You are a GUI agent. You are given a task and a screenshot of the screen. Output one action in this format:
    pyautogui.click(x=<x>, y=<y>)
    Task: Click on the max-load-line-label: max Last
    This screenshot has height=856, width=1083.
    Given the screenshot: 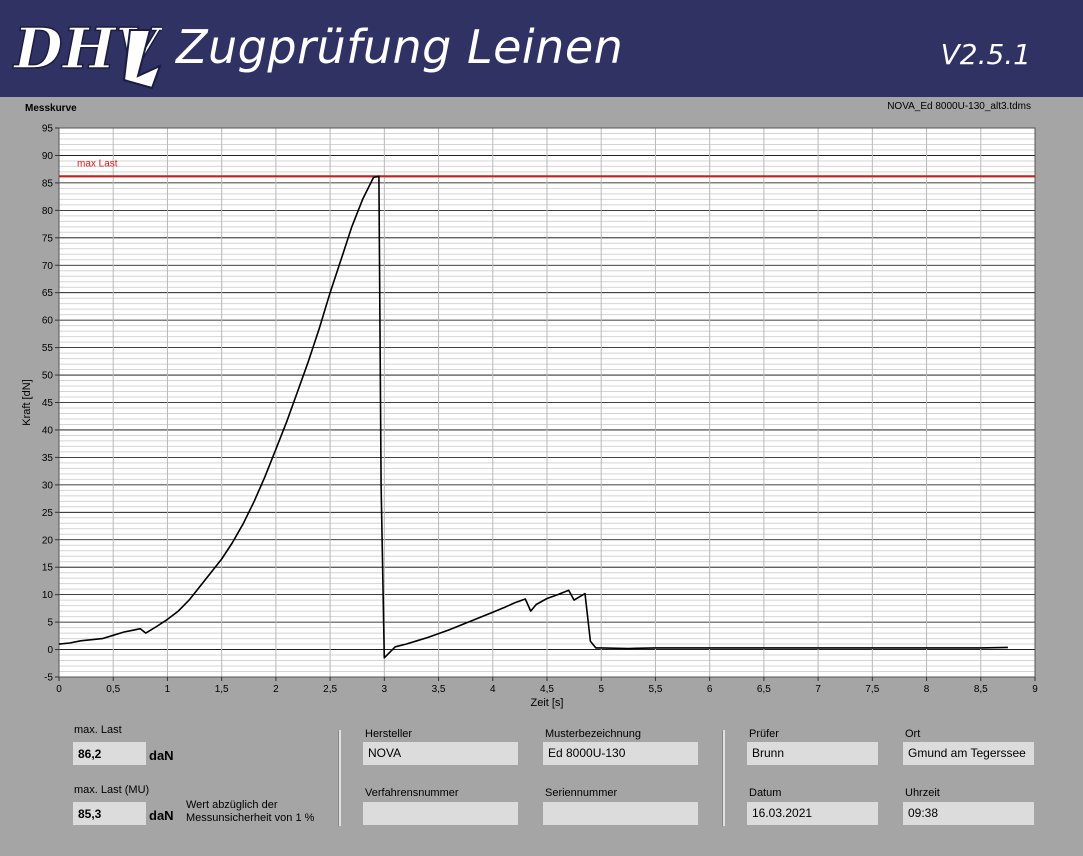 What is the action you would take?
    pyautogui.click(x=97, y=163)
    